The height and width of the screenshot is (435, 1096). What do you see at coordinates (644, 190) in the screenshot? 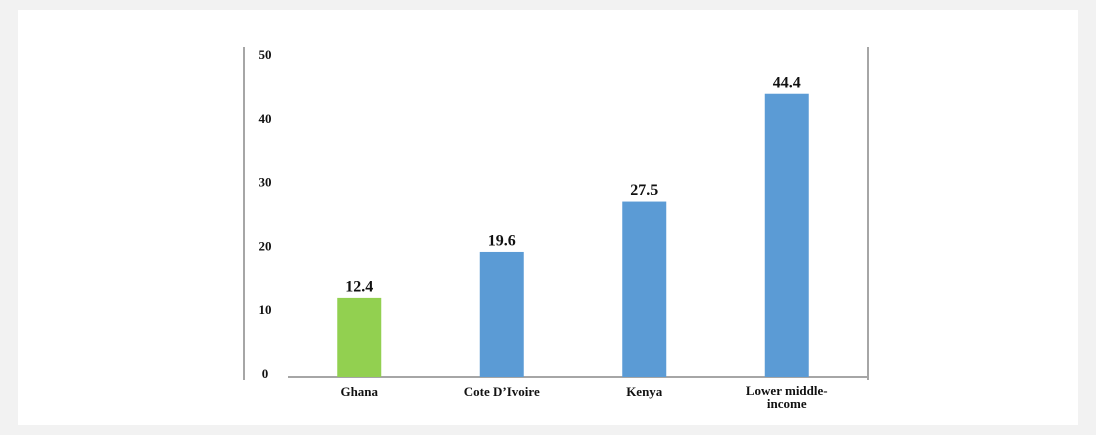
I see `value-label: 27.5` at bounding box center [644, 190].